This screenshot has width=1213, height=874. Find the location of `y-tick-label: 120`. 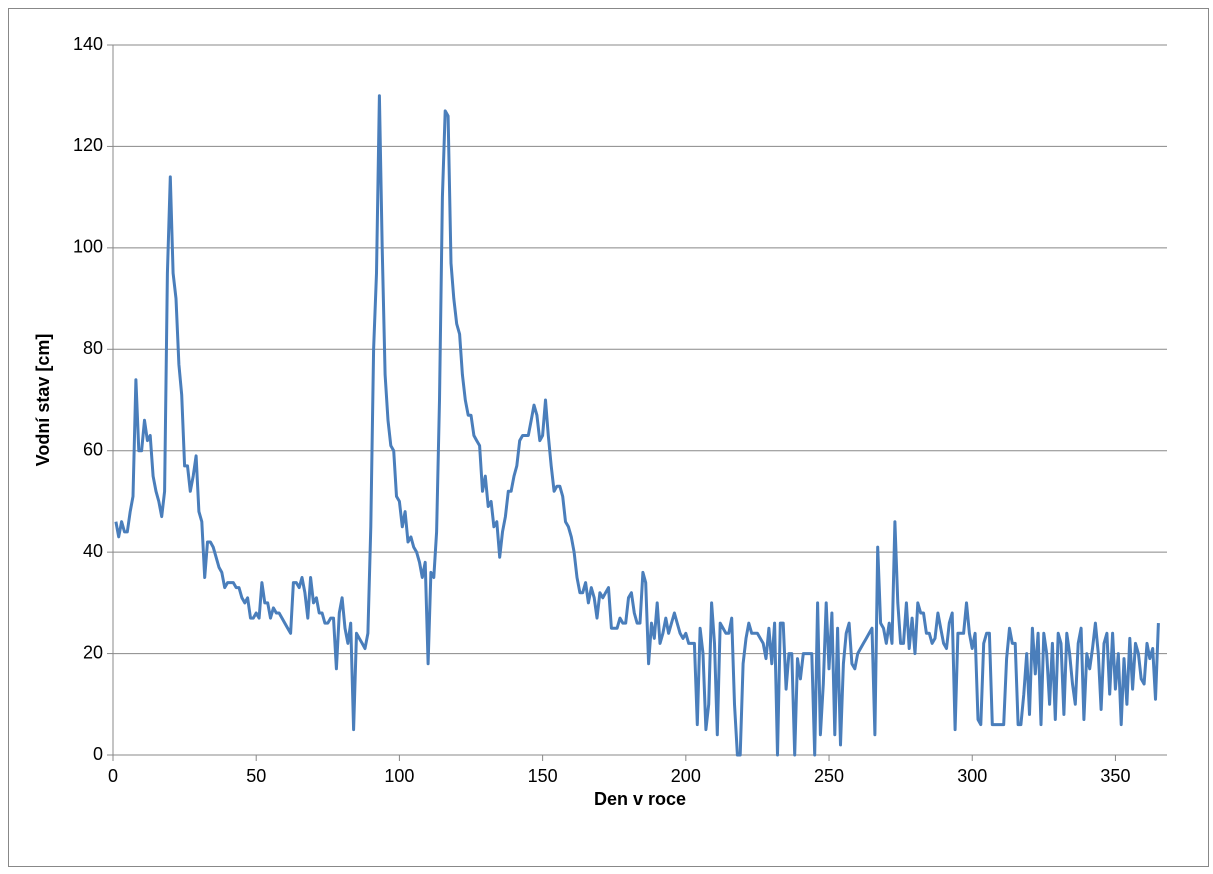

y-tick-label: 120 is located at coordinates (88, 145).